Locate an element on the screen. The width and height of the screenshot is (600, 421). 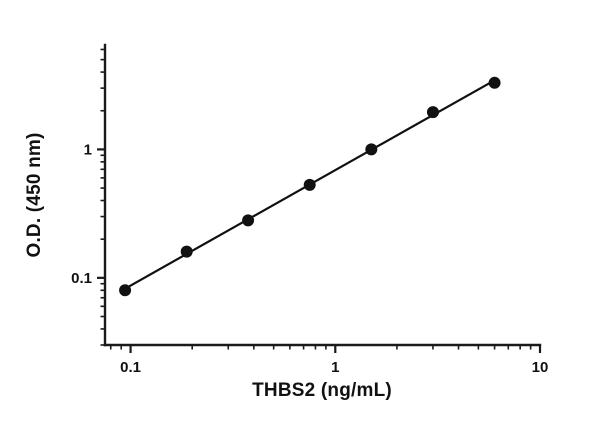
y-tick-label: 0.1 is located at coordinates (81, 278).